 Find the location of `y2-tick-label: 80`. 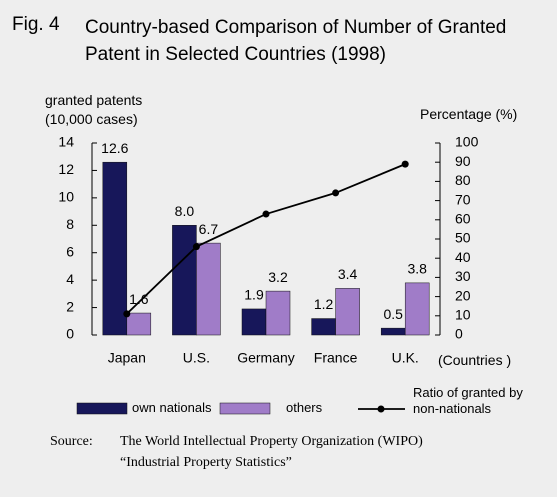

y2-tick-label: 80 is located at coordinates (463, 180).